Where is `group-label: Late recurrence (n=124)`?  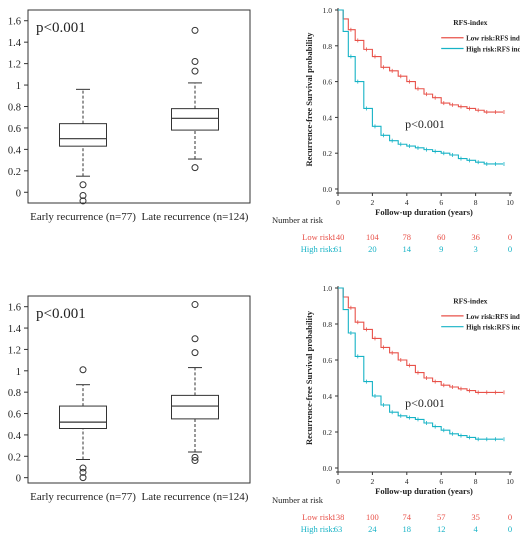
group-label: Late recurrence (n=124) is located at coordinates (195, 497).